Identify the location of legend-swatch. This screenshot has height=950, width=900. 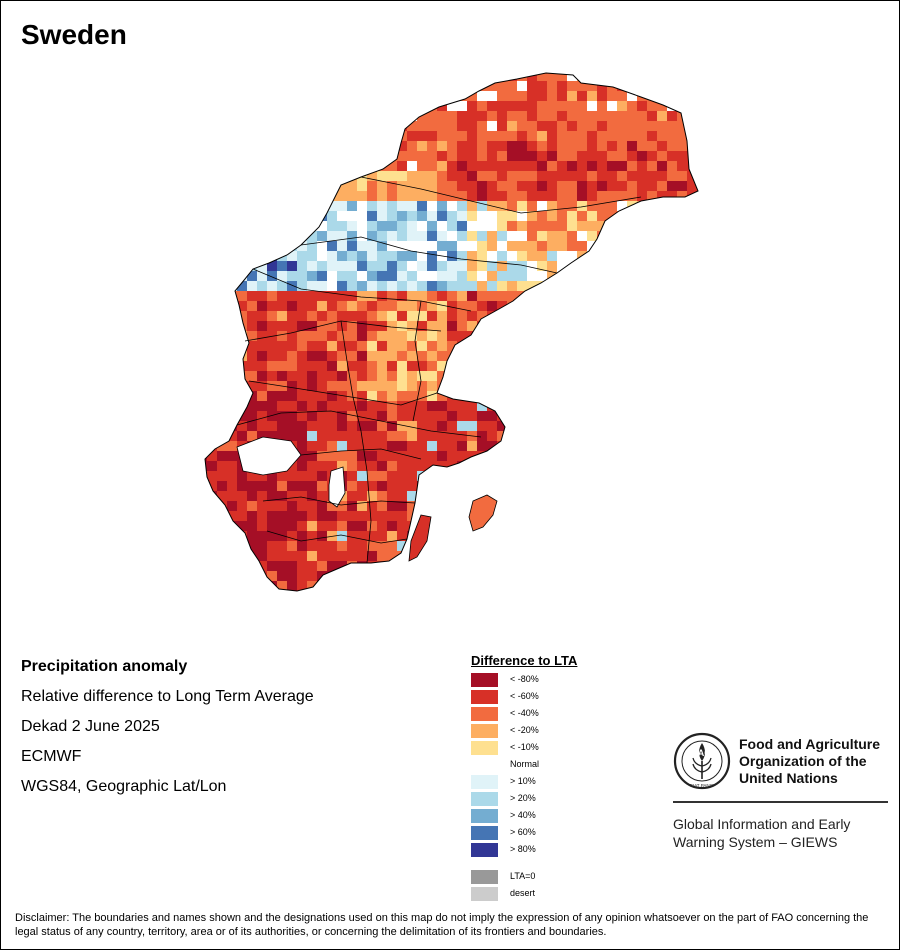
(484, 748).